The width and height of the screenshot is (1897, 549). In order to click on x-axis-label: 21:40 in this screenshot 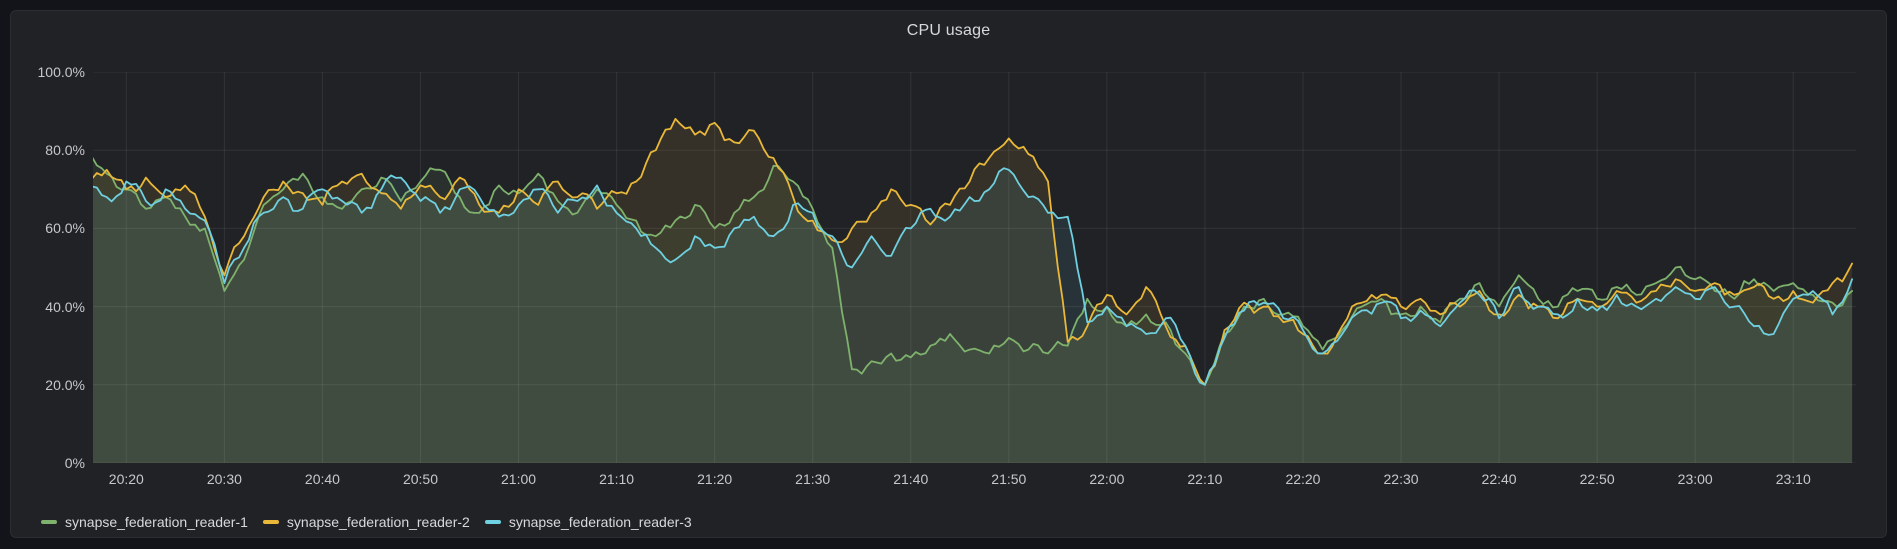, I will do `click(911, 479)`.